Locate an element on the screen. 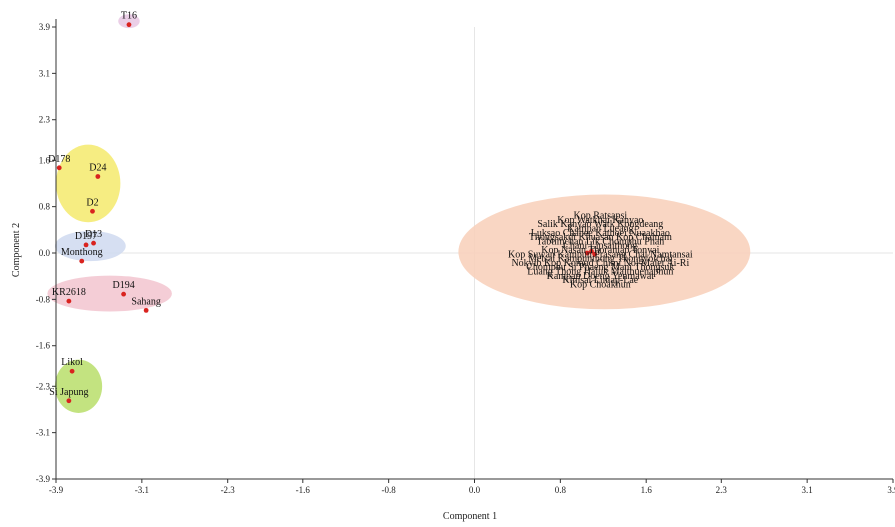 This screenshot has height=527, width=895. cluster-point-label: Kop Ratsapsi is located at coordinates (601, 216).